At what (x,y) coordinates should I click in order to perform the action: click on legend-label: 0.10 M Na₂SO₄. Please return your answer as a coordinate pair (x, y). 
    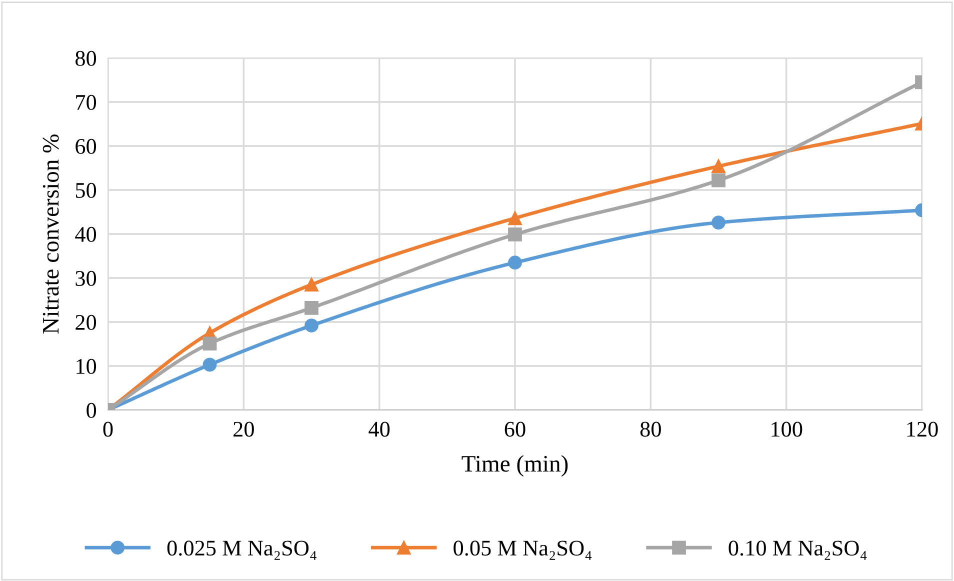
    Looking at the image, I should click on (797, 550).